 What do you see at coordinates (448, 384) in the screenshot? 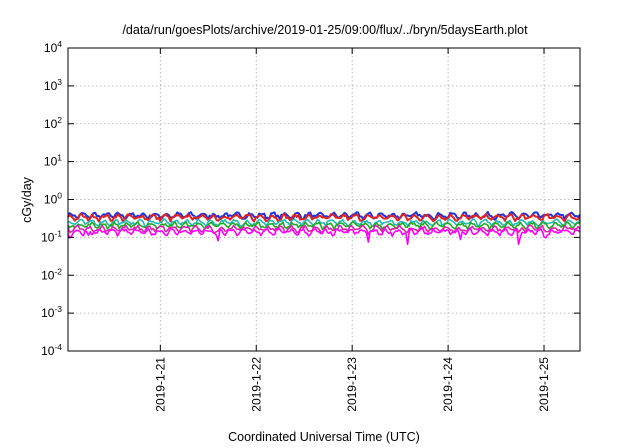
I see `x-tick-label: 2019-1-24` at bounding box center [448, 384].